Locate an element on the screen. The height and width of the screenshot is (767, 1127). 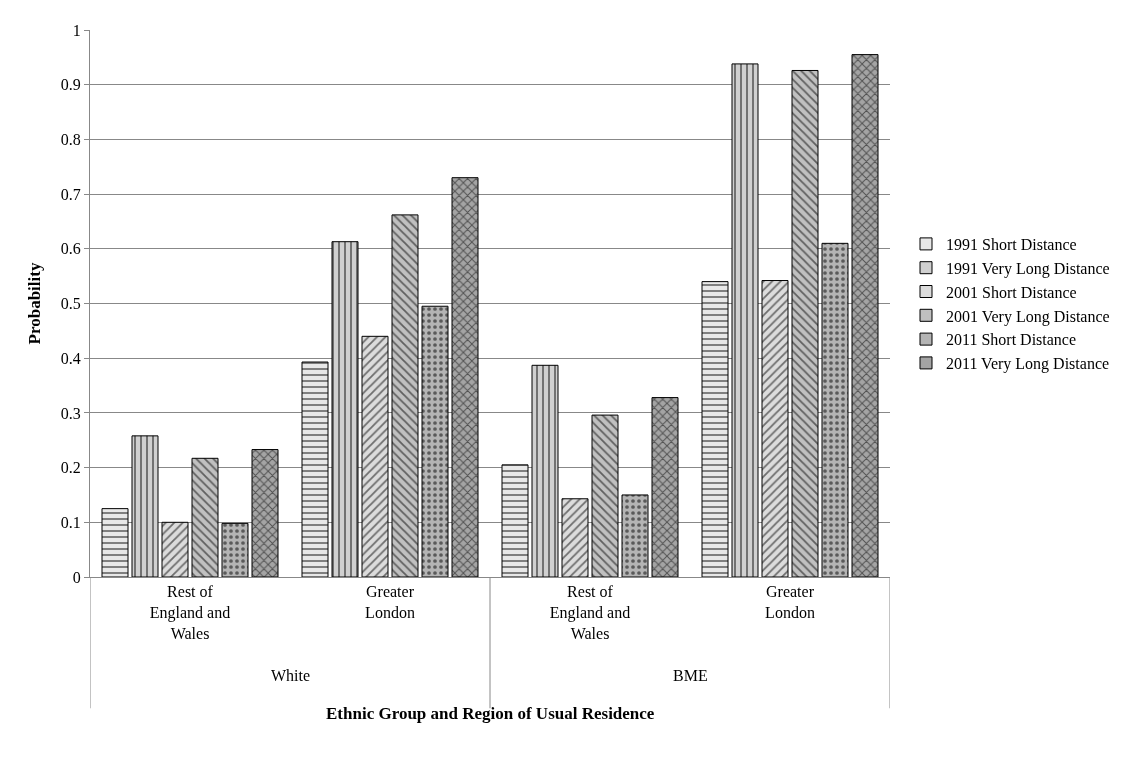
y-tick-label: 0.1 is located at coordinates (70, 522).